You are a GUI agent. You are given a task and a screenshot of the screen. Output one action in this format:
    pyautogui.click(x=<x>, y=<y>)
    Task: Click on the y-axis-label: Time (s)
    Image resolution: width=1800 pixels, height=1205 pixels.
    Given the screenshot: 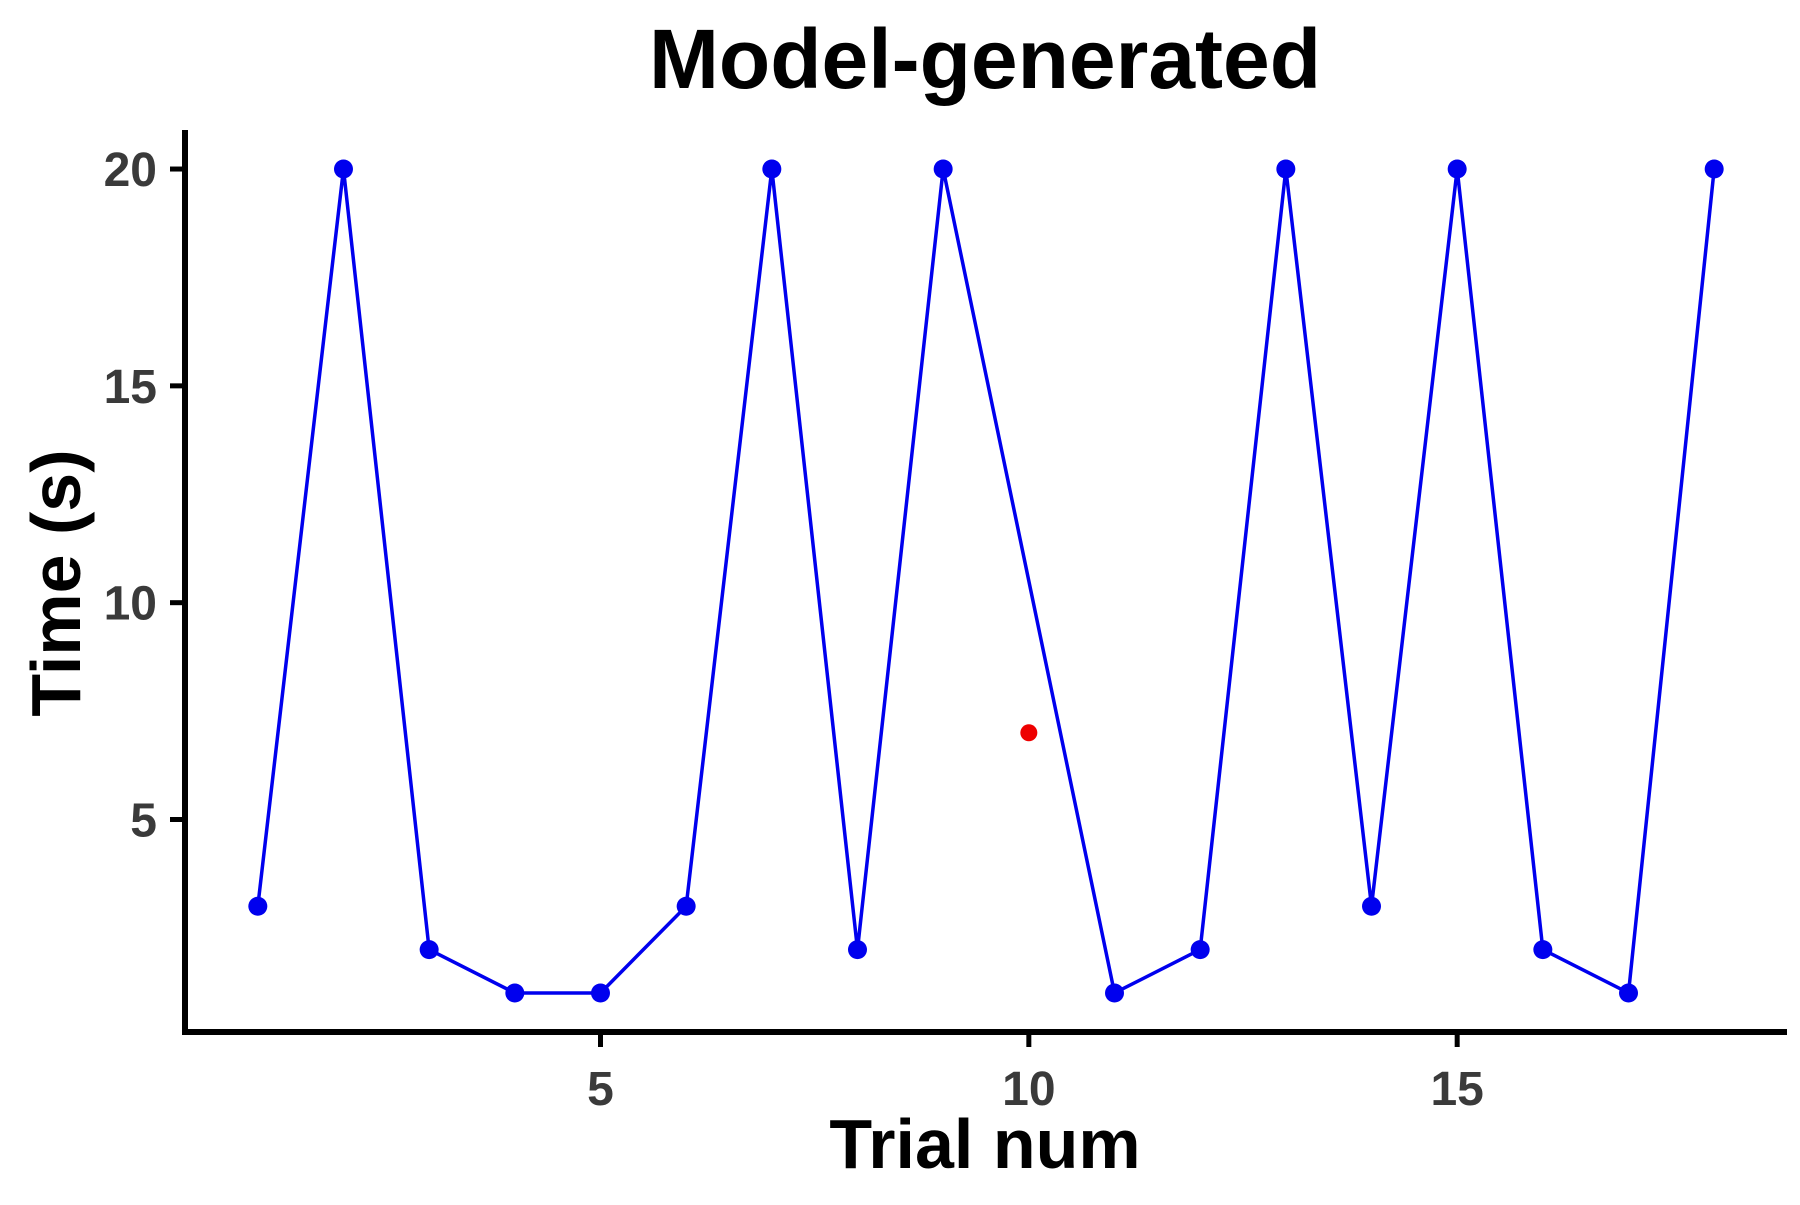 What is the action you would take?
    pyautogui.click(x=56, y=582)
    